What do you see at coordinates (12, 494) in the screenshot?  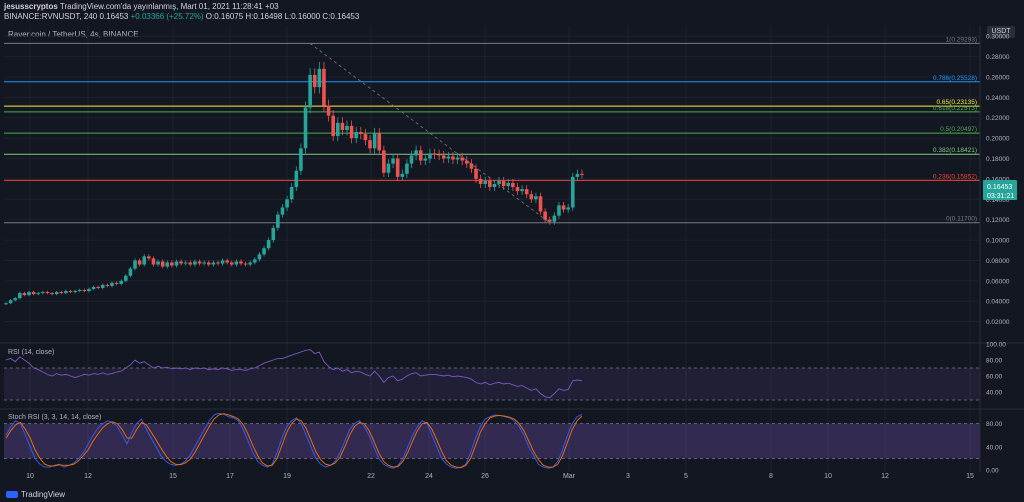 I see `tradingview-logo-icon` at bounding box center [12, 494].